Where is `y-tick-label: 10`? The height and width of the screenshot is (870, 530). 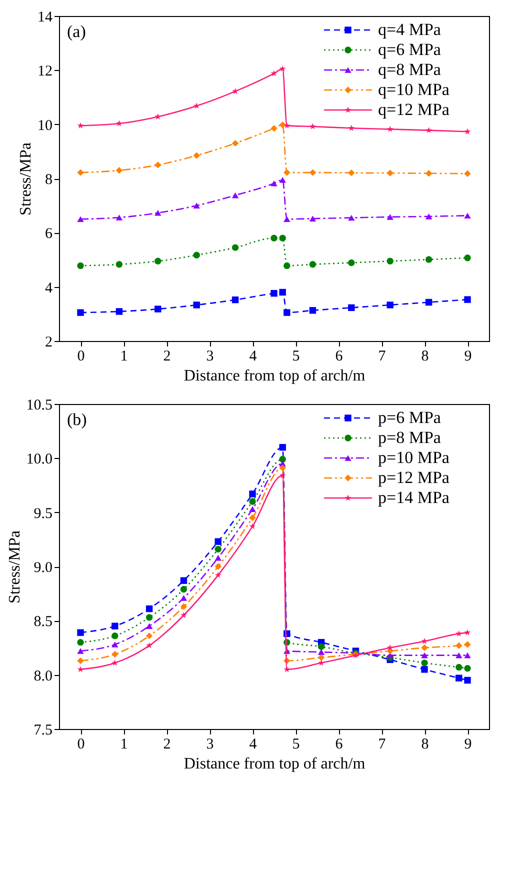
y-tick-label: 10 is located at coordinates (45, 126).